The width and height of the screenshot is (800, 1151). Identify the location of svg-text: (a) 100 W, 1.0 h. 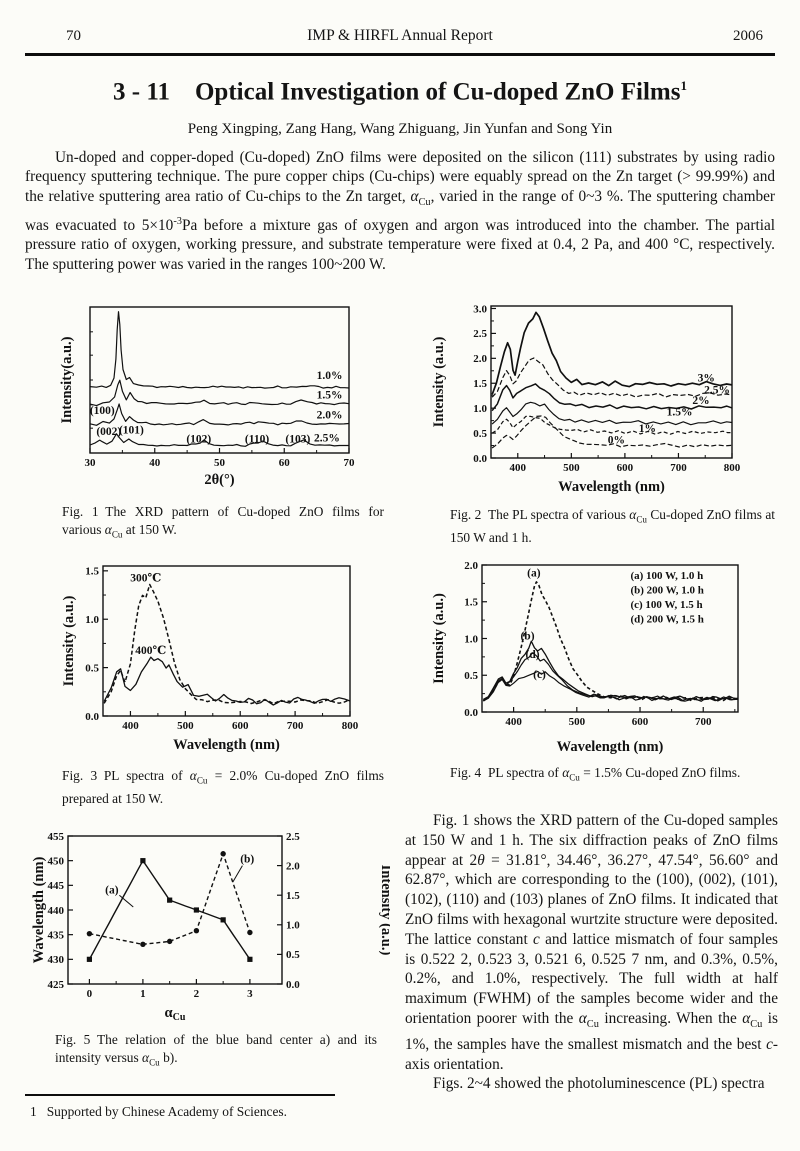
(666, 576).